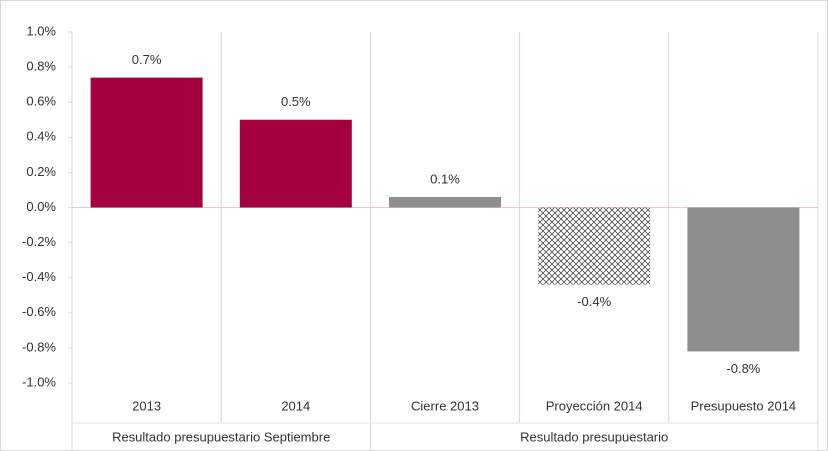 The height and width of the screenshot is (451, 828). Describe the element at coordinates (41, 30) in the screenshot. I see `y-tick-label: 1.0%` at that location.